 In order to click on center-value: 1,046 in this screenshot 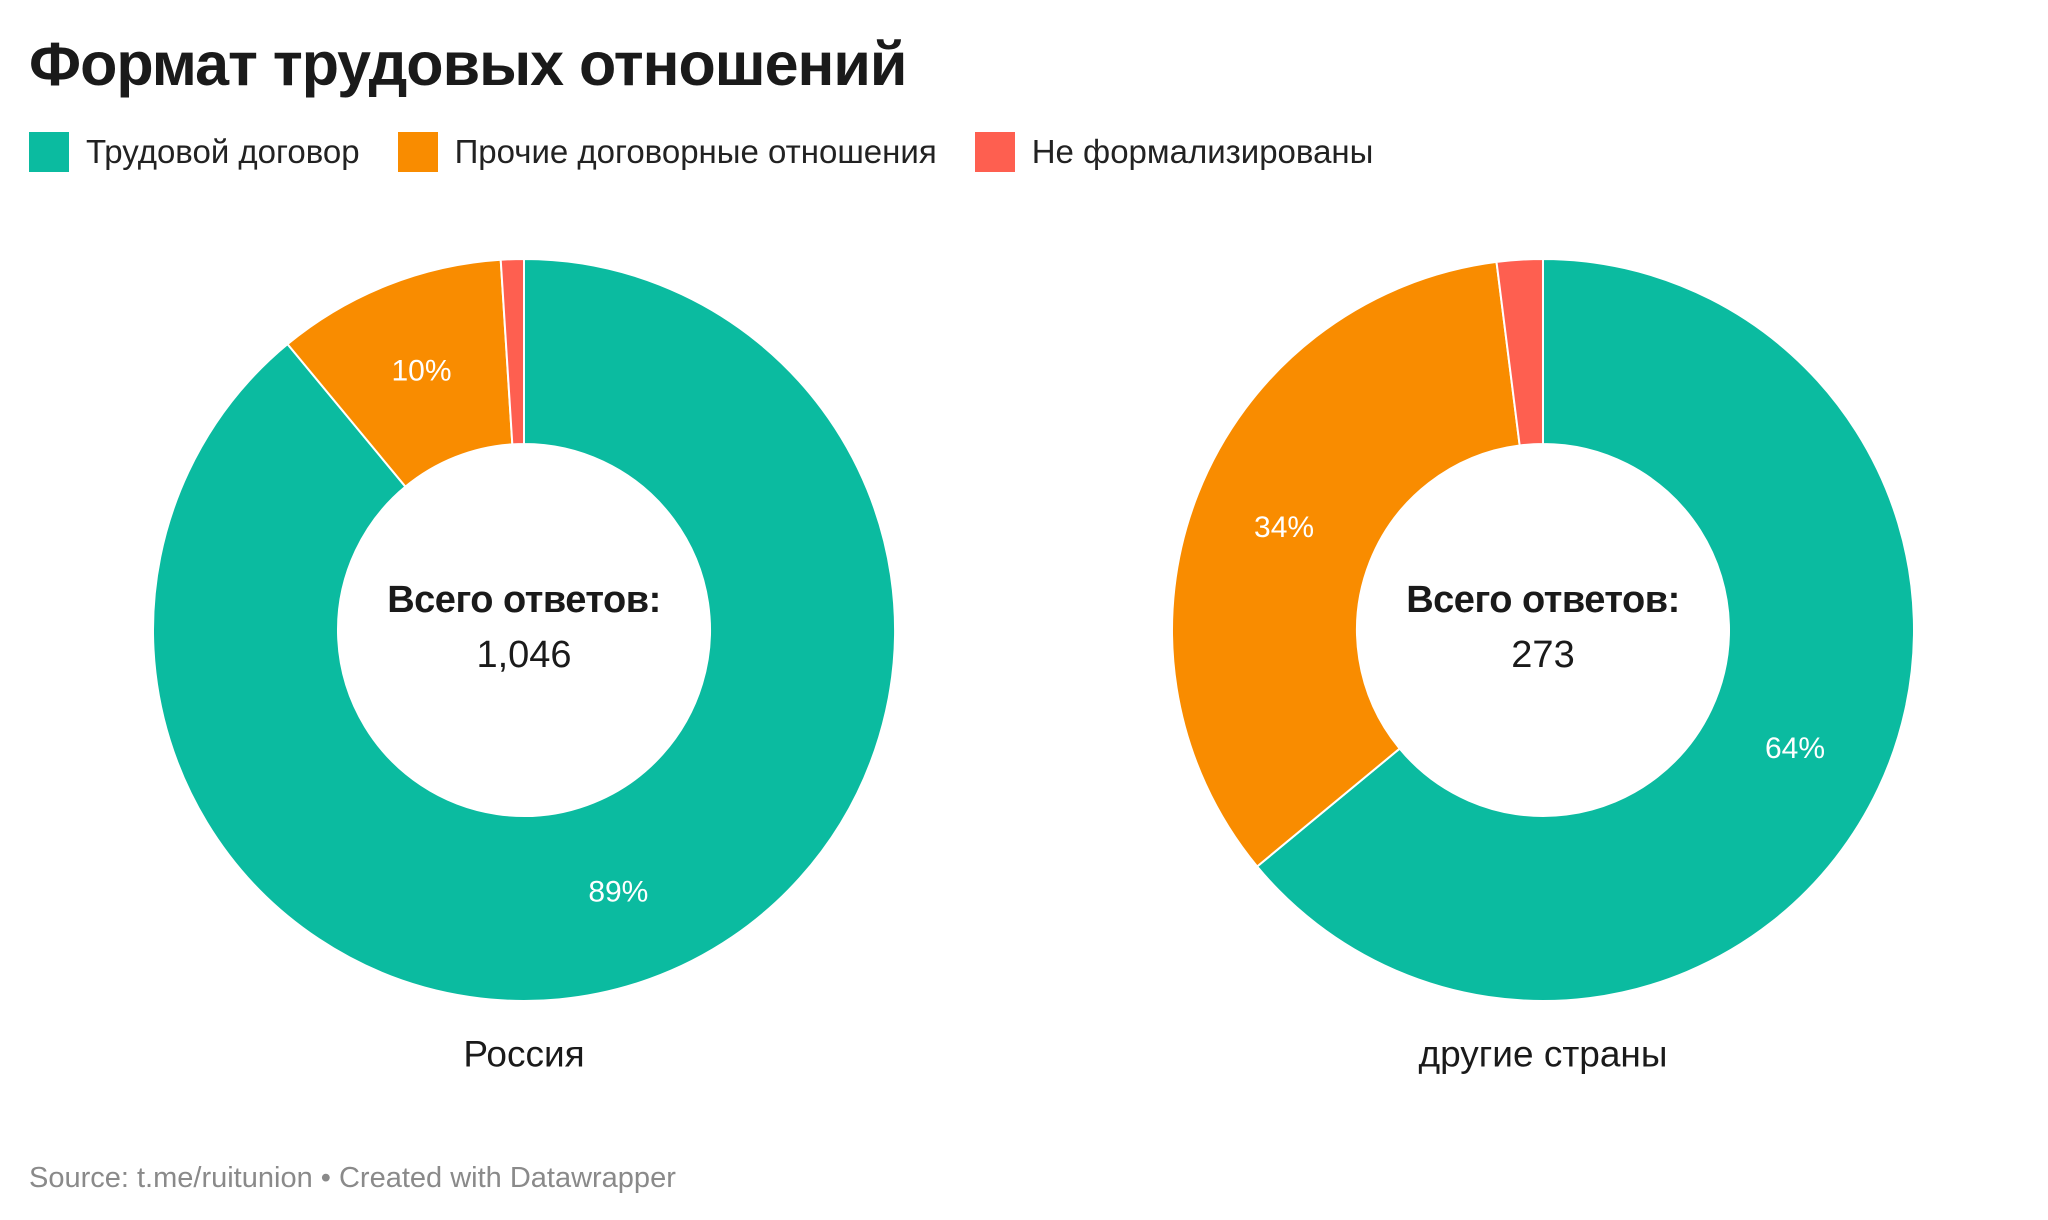, I will do `click(523, 655)`.